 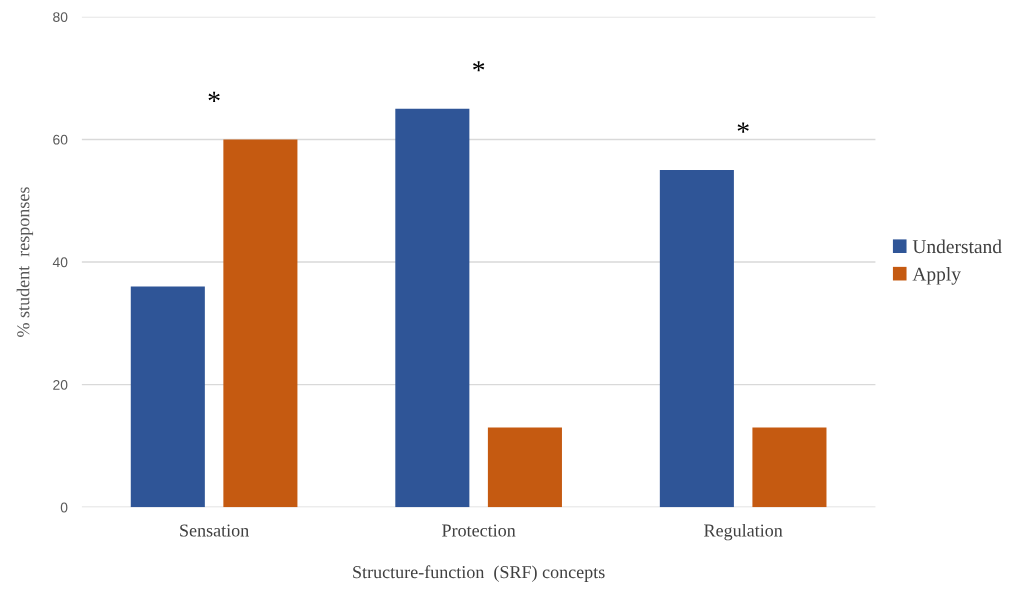 I want to click on y-axis-title: % student responses, so click(x=25, y=262).